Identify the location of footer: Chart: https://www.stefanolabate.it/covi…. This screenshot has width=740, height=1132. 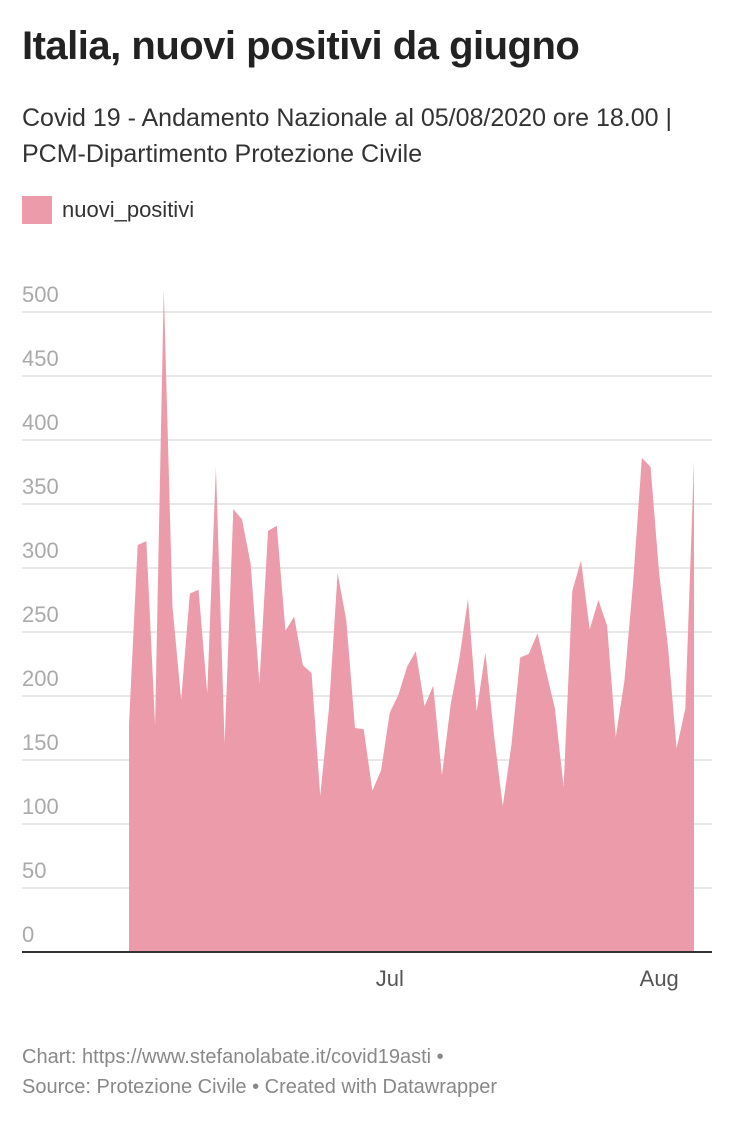
(259, 1072).